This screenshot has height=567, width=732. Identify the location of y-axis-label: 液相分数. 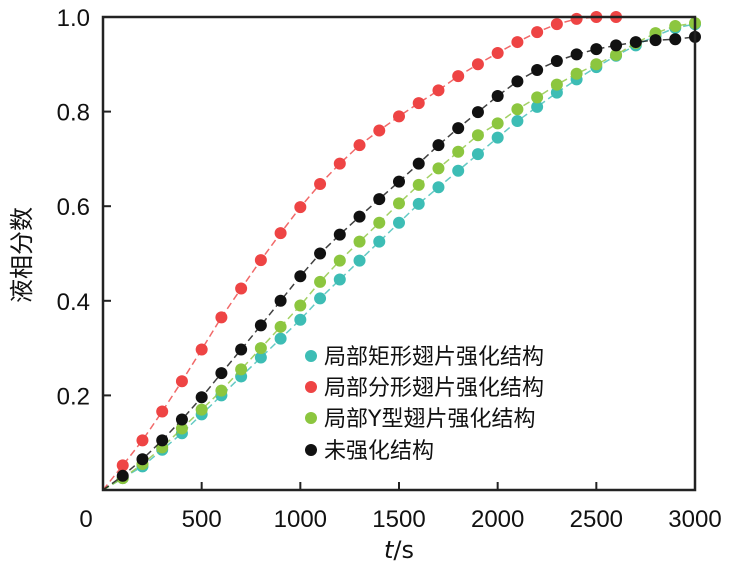
(22, 255).